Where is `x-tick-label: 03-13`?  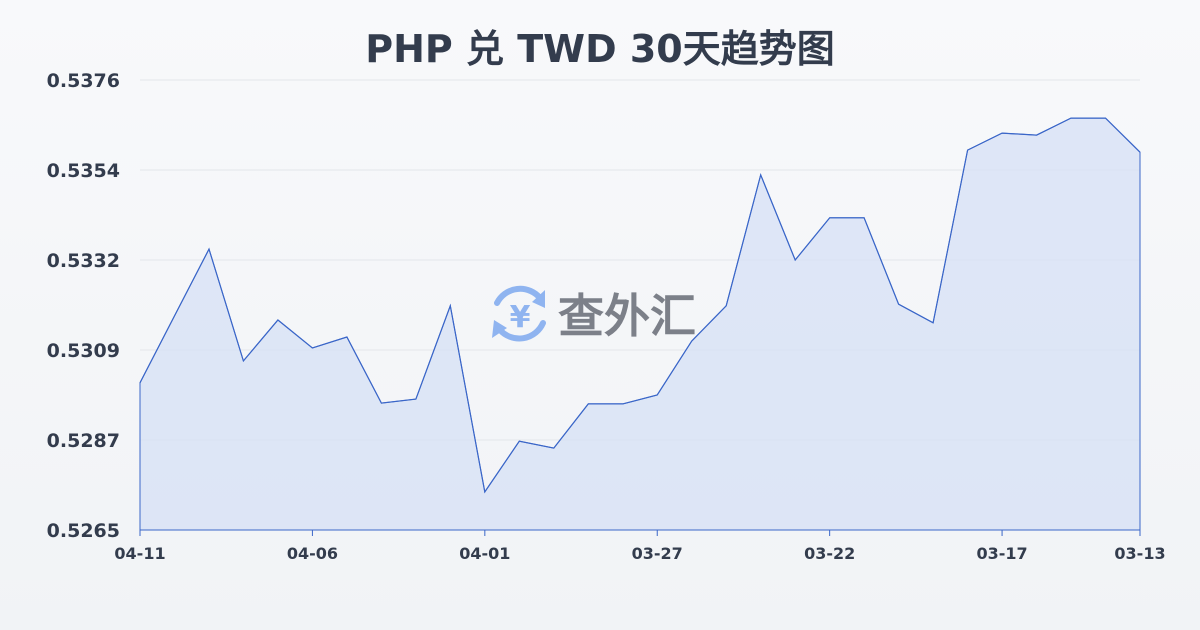 x-tick-label: 03-13 is located at coordinates (1139, 553).